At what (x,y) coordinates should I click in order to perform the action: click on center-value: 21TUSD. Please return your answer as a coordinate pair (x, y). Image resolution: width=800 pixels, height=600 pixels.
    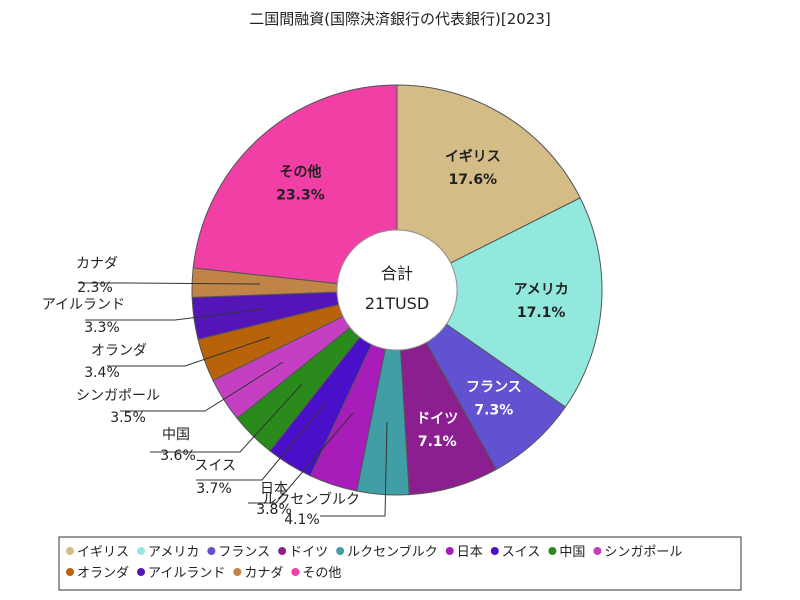
    Looking at the image, I should click on (397, 303).